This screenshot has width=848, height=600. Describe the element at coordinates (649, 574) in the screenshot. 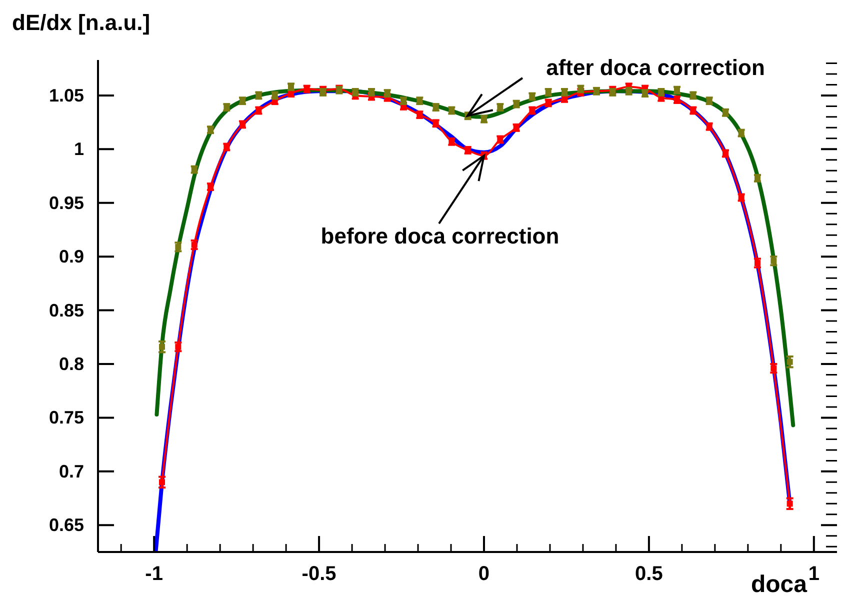

I see `x-tick-label: 0.5` at that location.